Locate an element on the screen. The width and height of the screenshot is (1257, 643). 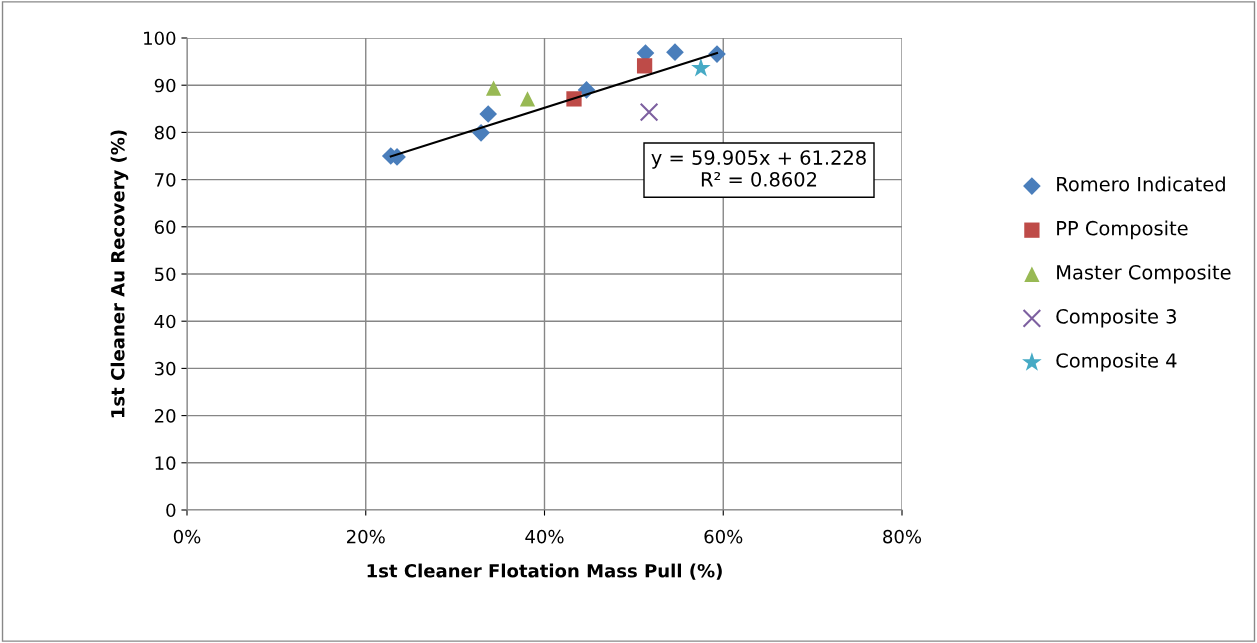
x-tick-label: 40% is located at coordinates (544, 536).